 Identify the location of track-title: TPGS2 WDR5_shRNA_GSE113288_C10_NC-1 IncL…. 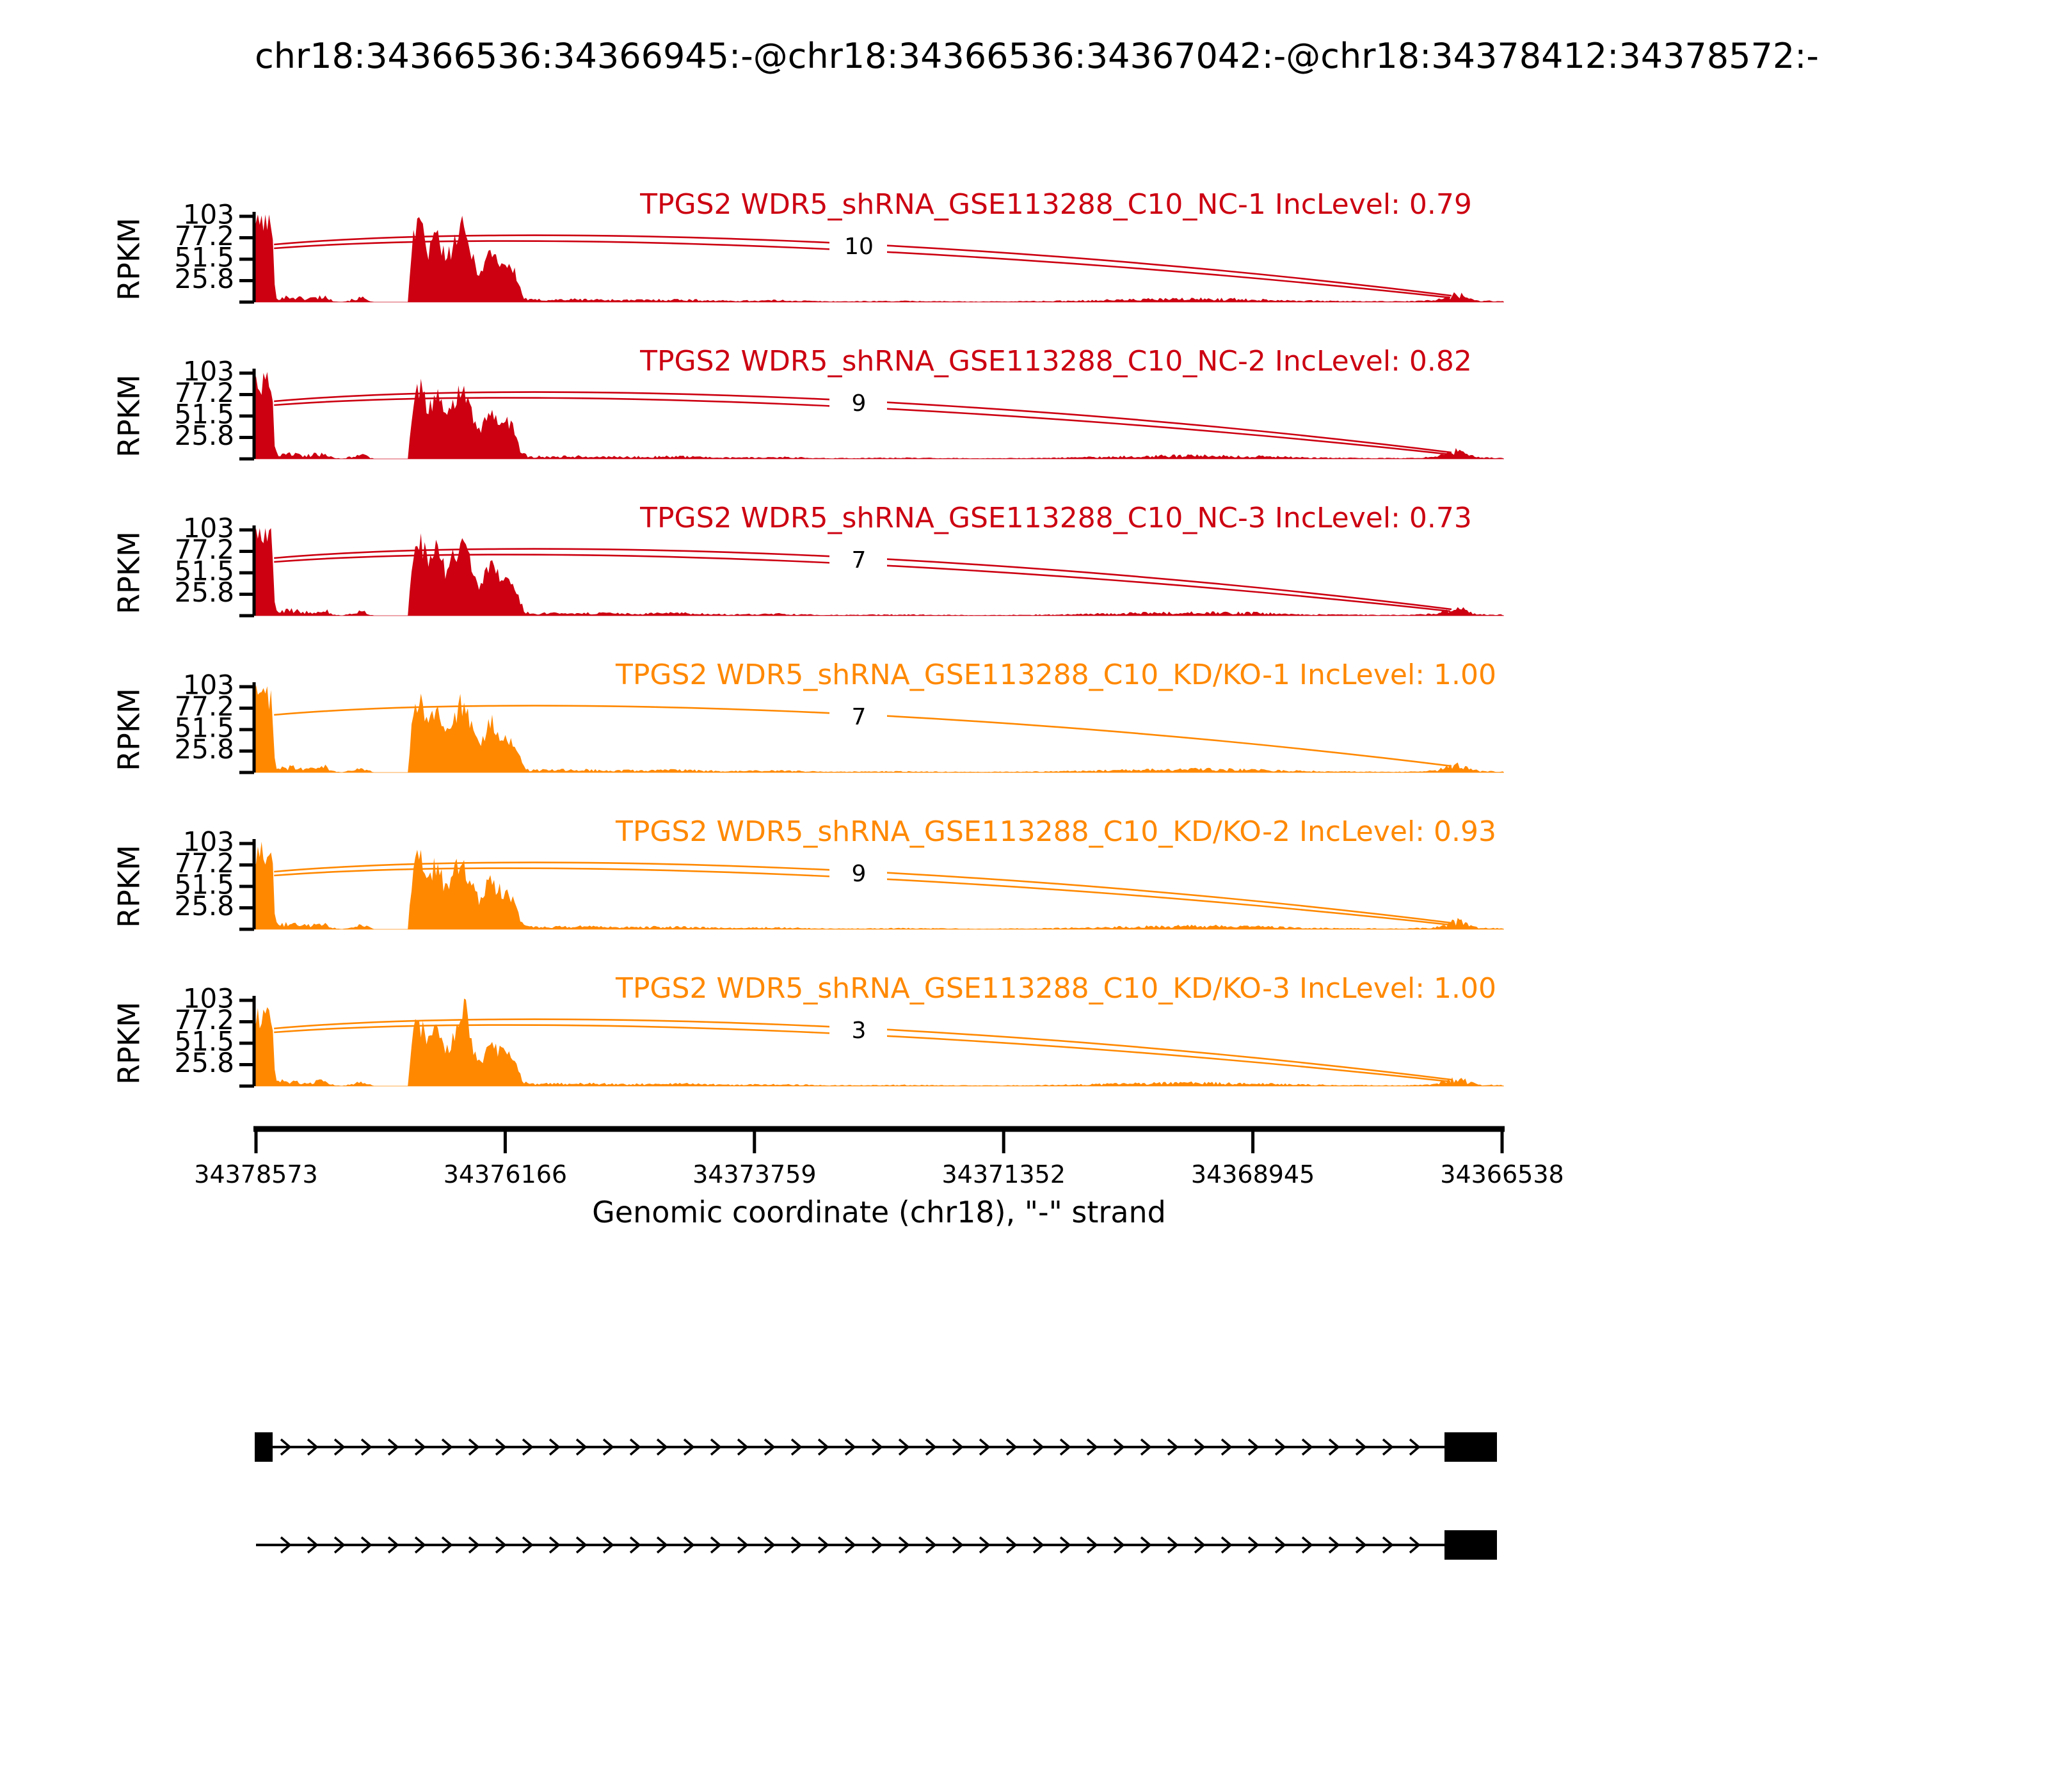
(1055, 204).